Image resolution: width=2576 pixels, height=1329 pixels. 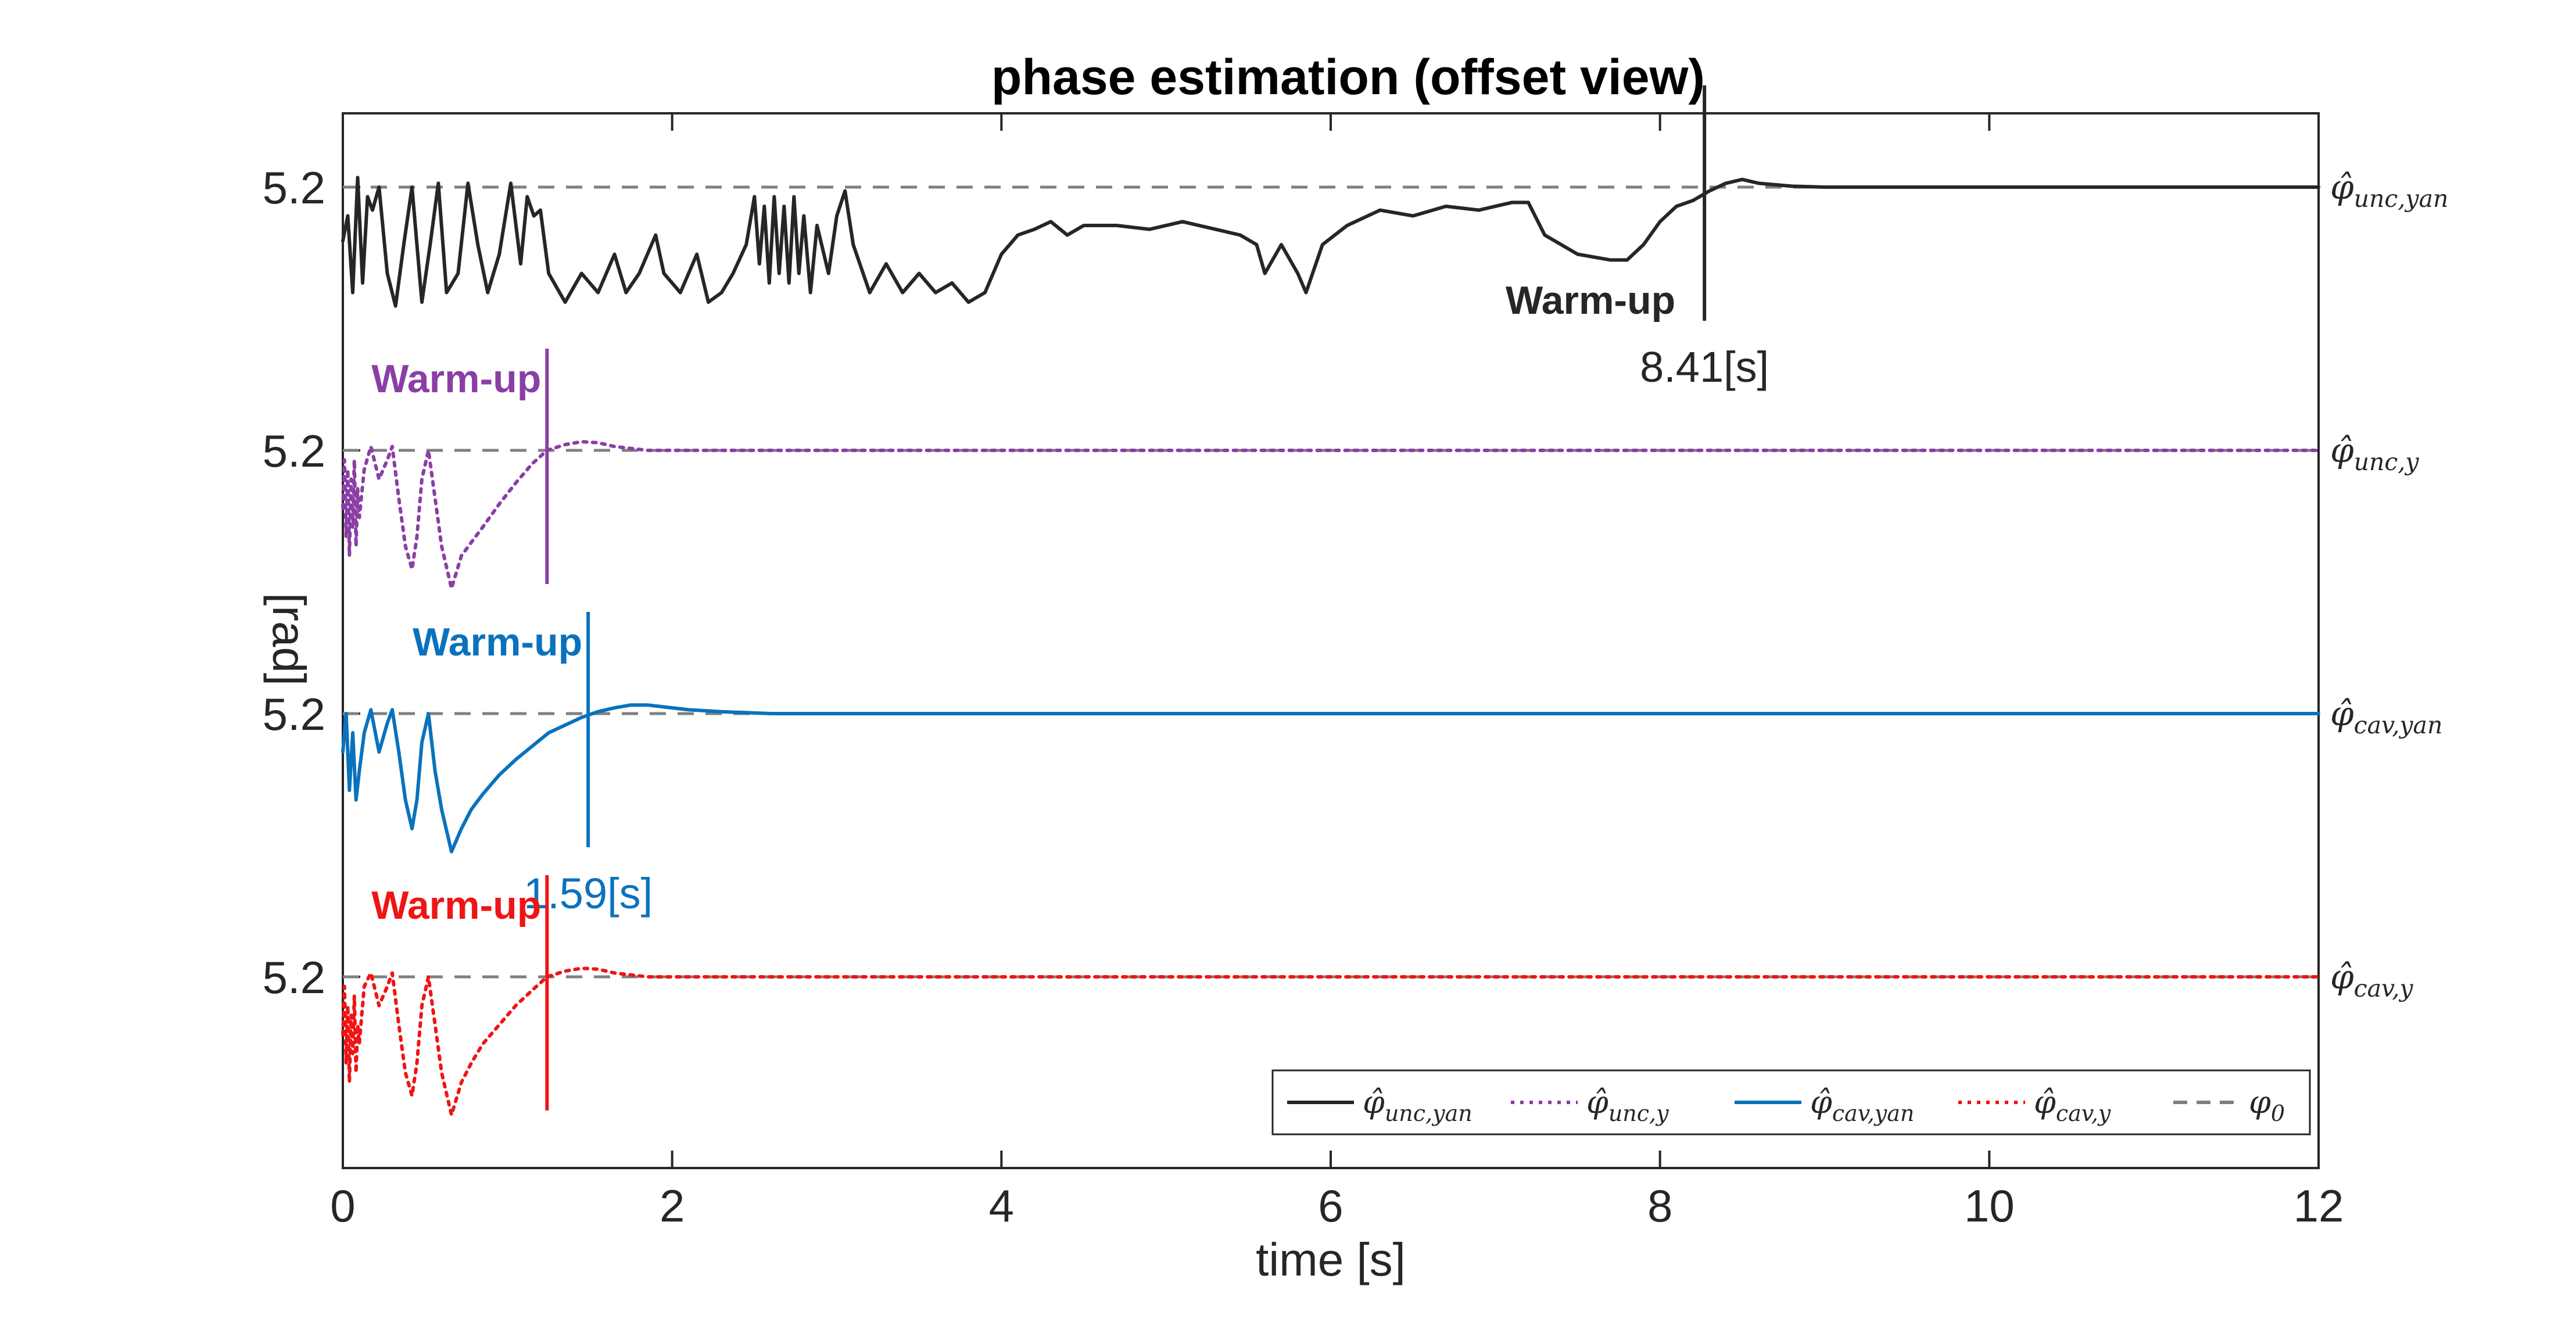 I want to click on legend-label-unc_yan-base: φ̂, so click(x=1374, y=1102).